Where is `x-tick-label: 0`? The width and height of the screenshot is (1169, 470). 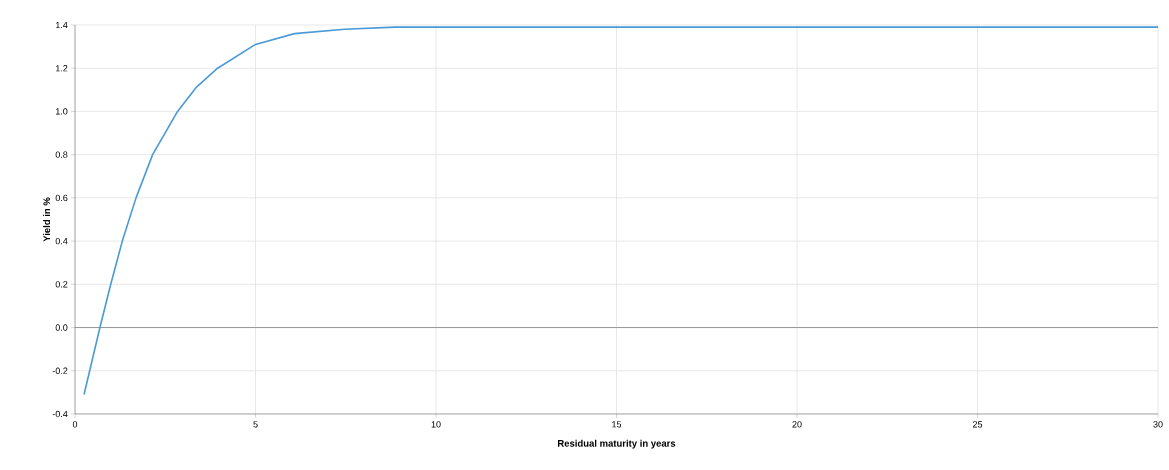
x-tick-label: 0 is located at coordinates (75, 424).